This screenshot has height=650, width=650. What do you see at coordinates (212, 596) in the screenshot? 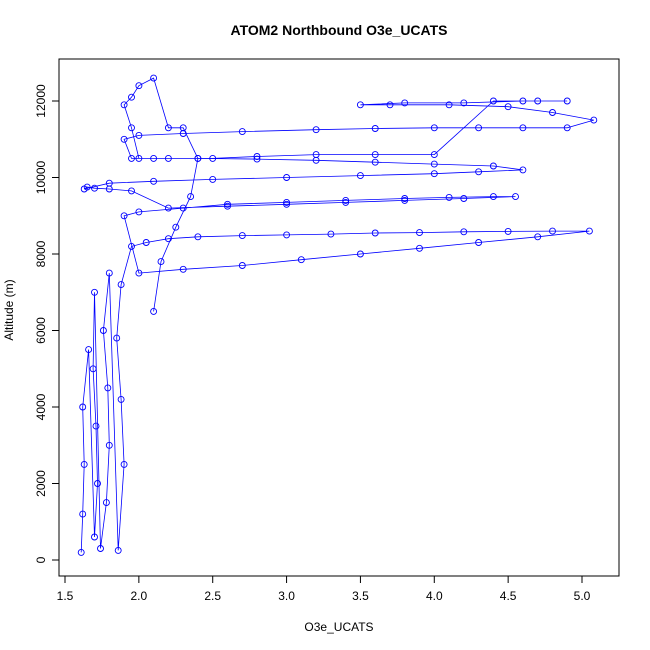
I see `x-tick-label: 2.5` at bounding box center [212, 596].